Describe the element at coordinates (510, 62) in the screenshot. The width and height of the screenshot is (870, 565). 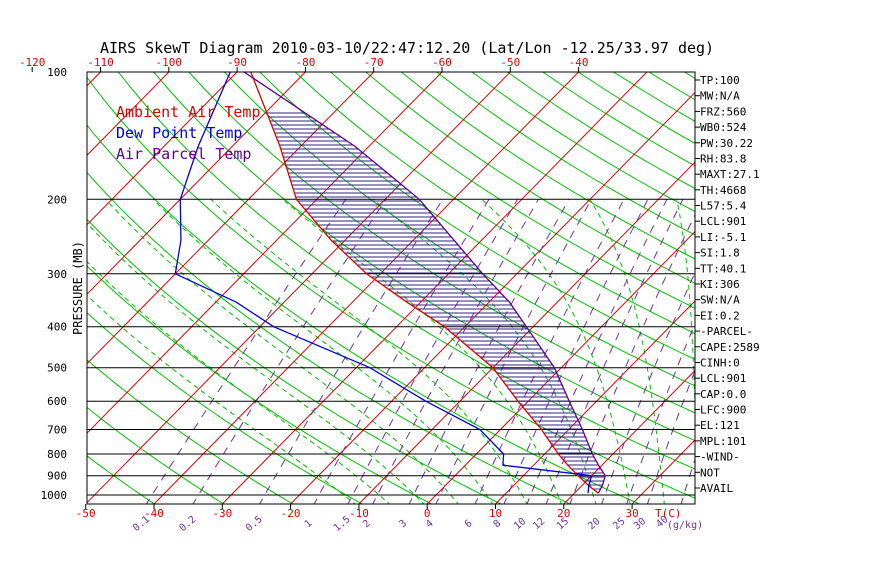
I see `top-temp-tick-label: -50` at that location.